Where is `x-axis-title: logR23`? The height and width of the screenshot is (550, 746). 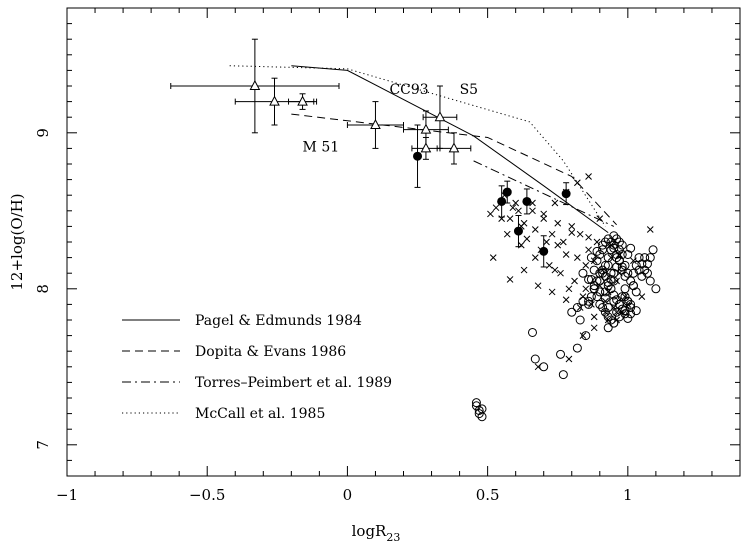
x-axis-title: logR23 is located at coordinates (376, 533).